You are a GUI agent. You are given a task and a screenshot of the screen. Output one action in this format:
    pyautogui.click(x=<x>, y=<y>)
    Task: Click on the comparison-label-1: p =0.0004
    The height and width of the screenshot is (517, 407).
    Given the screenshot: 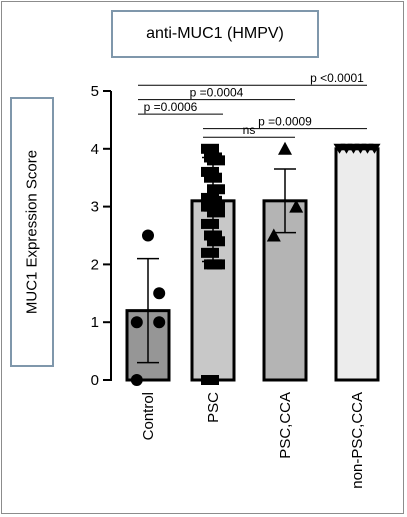 What is the action you would take?
    pyautogui.click(x=217, y=93)
    